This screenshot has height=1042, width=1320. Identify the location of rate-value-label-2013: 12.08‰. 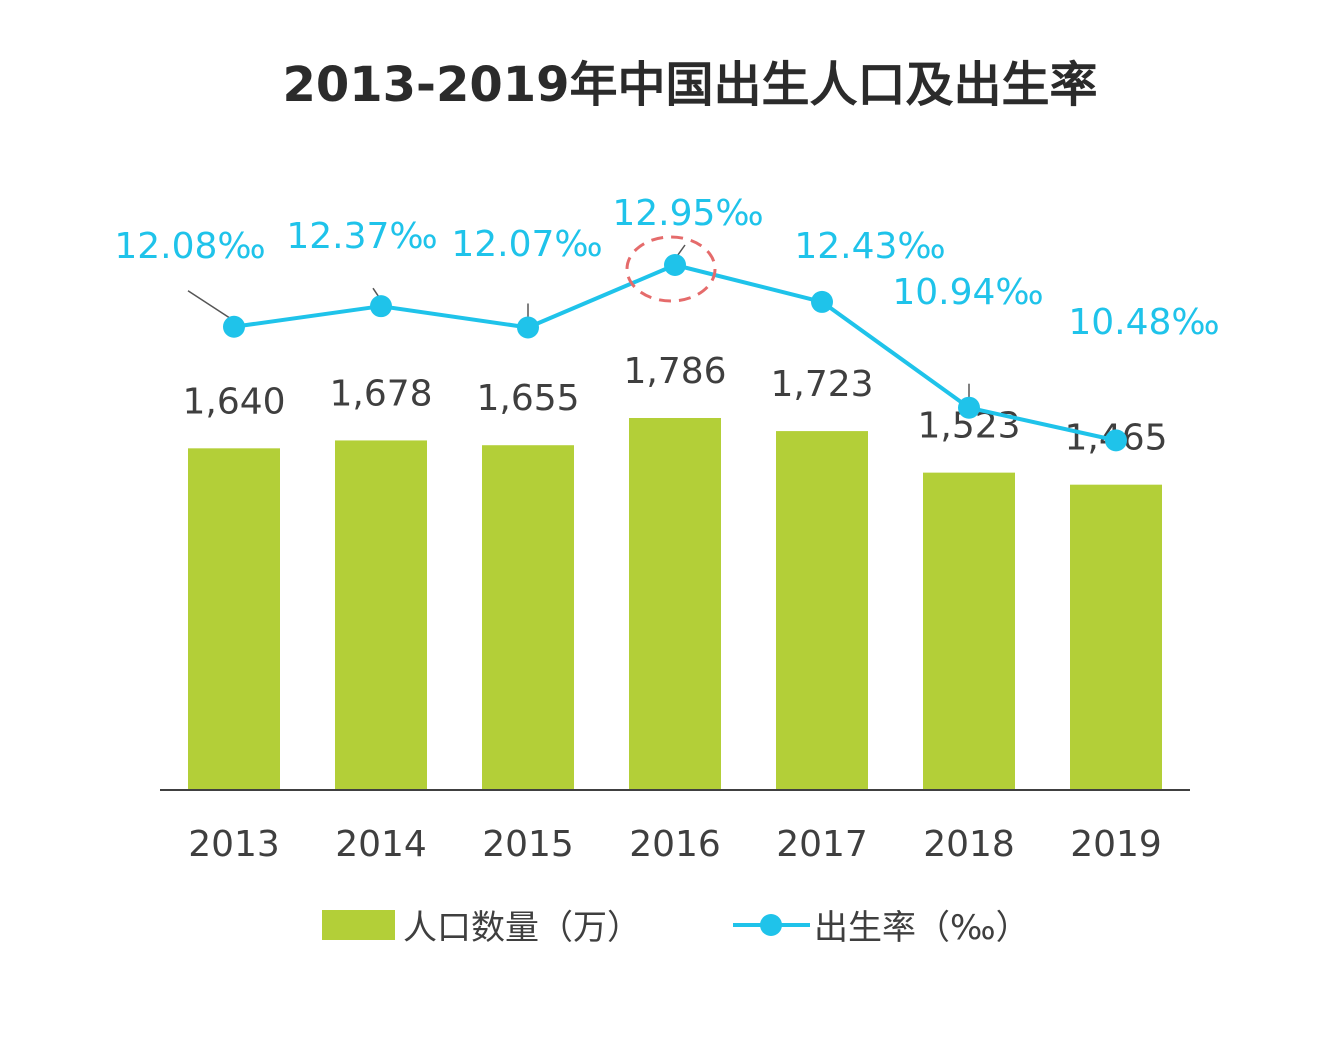
(189, 246).